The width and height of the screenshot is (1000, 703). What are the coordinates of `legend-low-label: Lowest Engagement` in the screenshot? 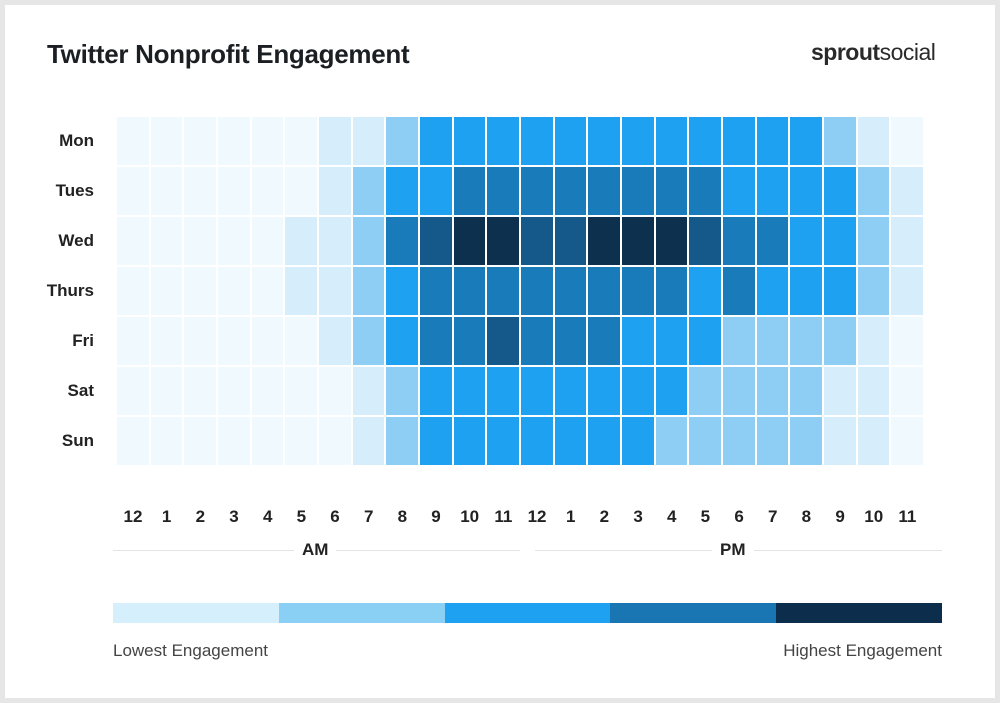 It's located at (190, 650).